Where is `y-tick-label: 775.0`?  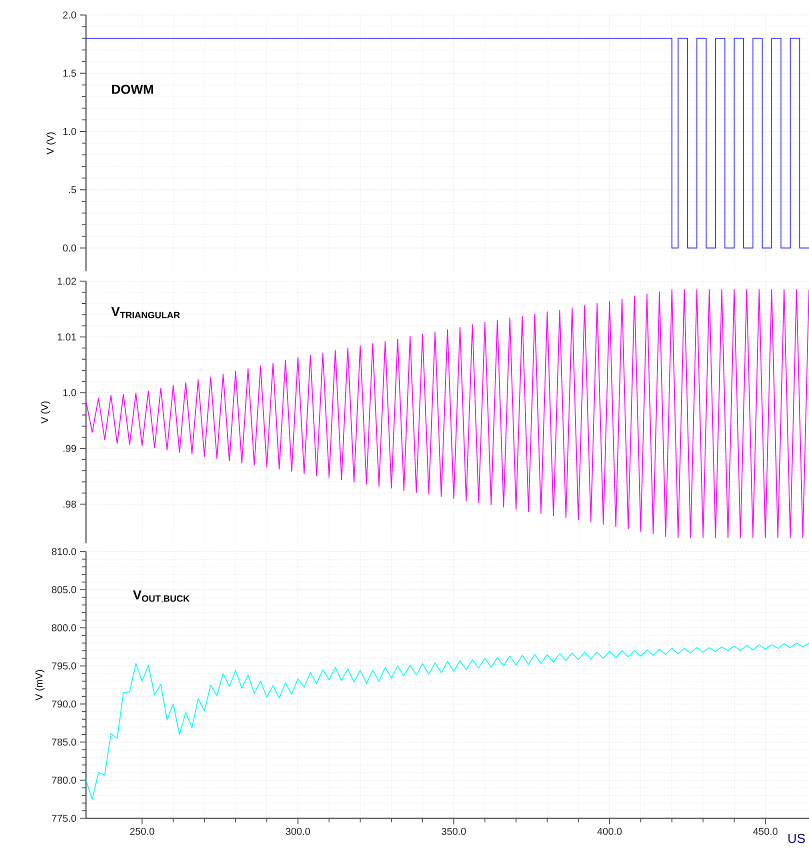 y-tick-label: 775.0 is located at coordinates (64, 818).